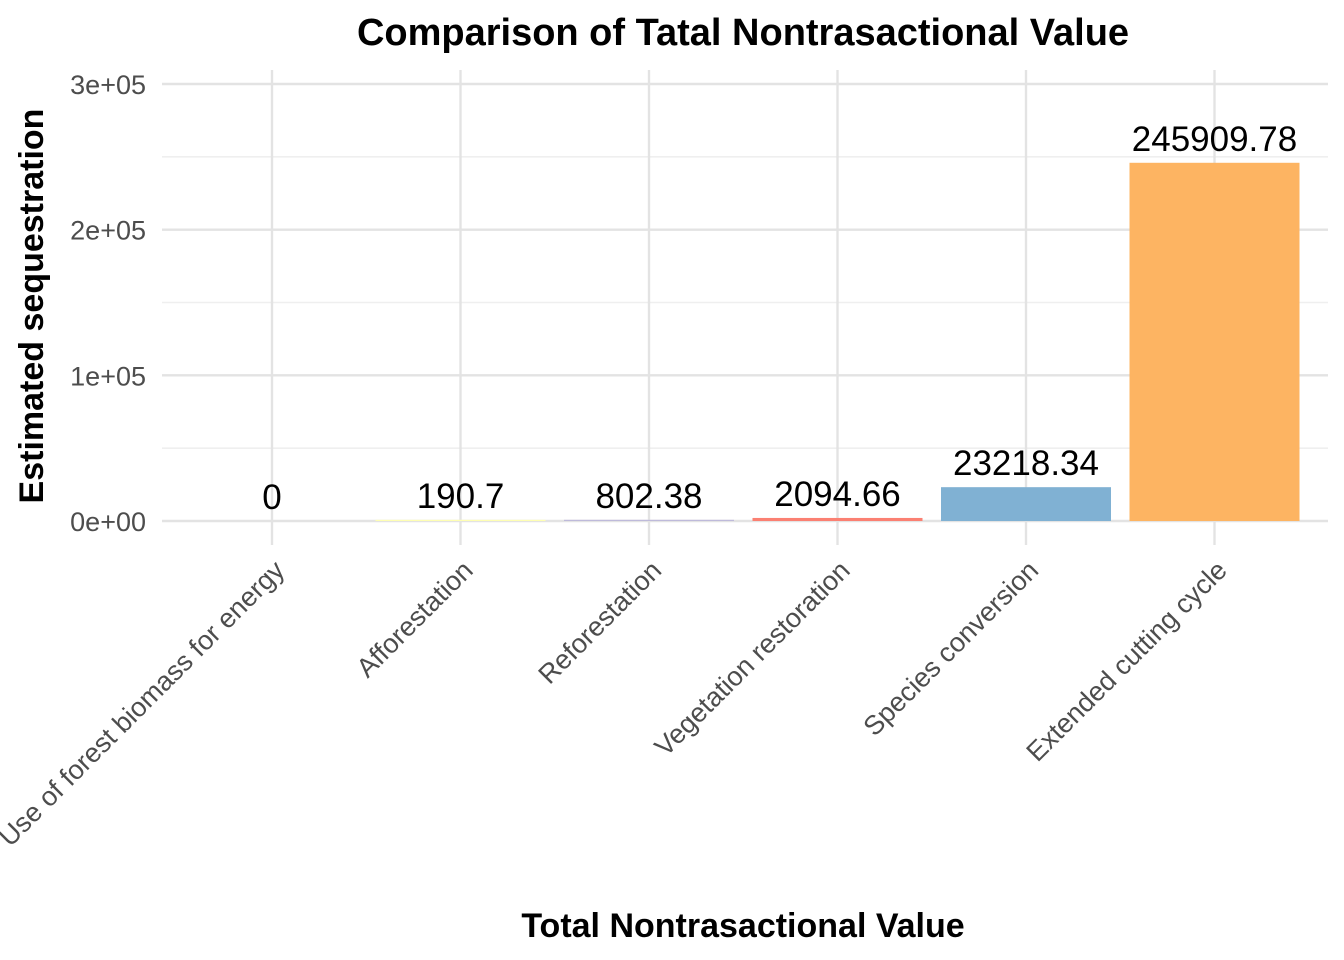 The height and width of the screenshot is (960, 1344). I want to click on data-label: 802.38, so click(648, 496).